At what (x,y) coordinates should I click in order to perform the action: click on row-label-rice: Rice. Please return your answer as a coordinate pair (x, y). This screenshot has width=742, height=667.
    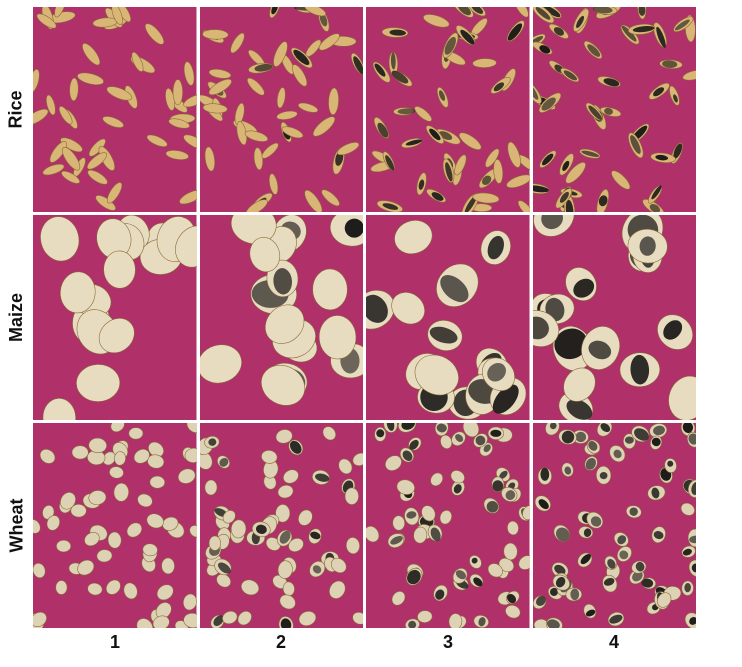
    Looking at the image, I should click on (16, 109).